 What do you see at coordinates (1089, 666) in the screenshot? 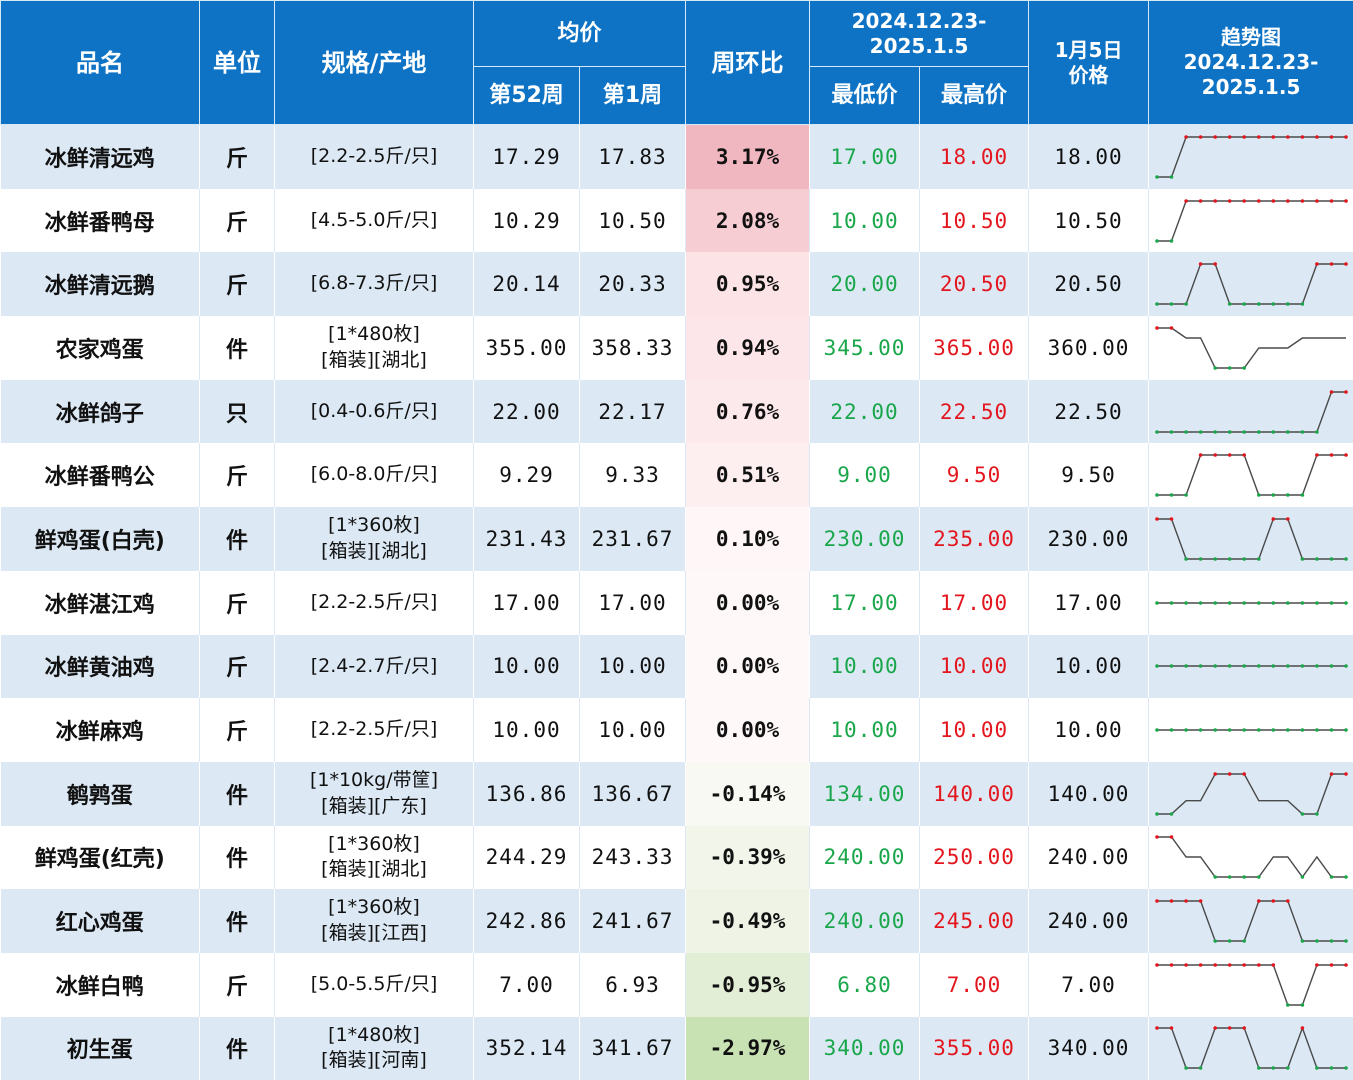
I see `jan5-price: 10.00` at bounding box center [1089, 666].